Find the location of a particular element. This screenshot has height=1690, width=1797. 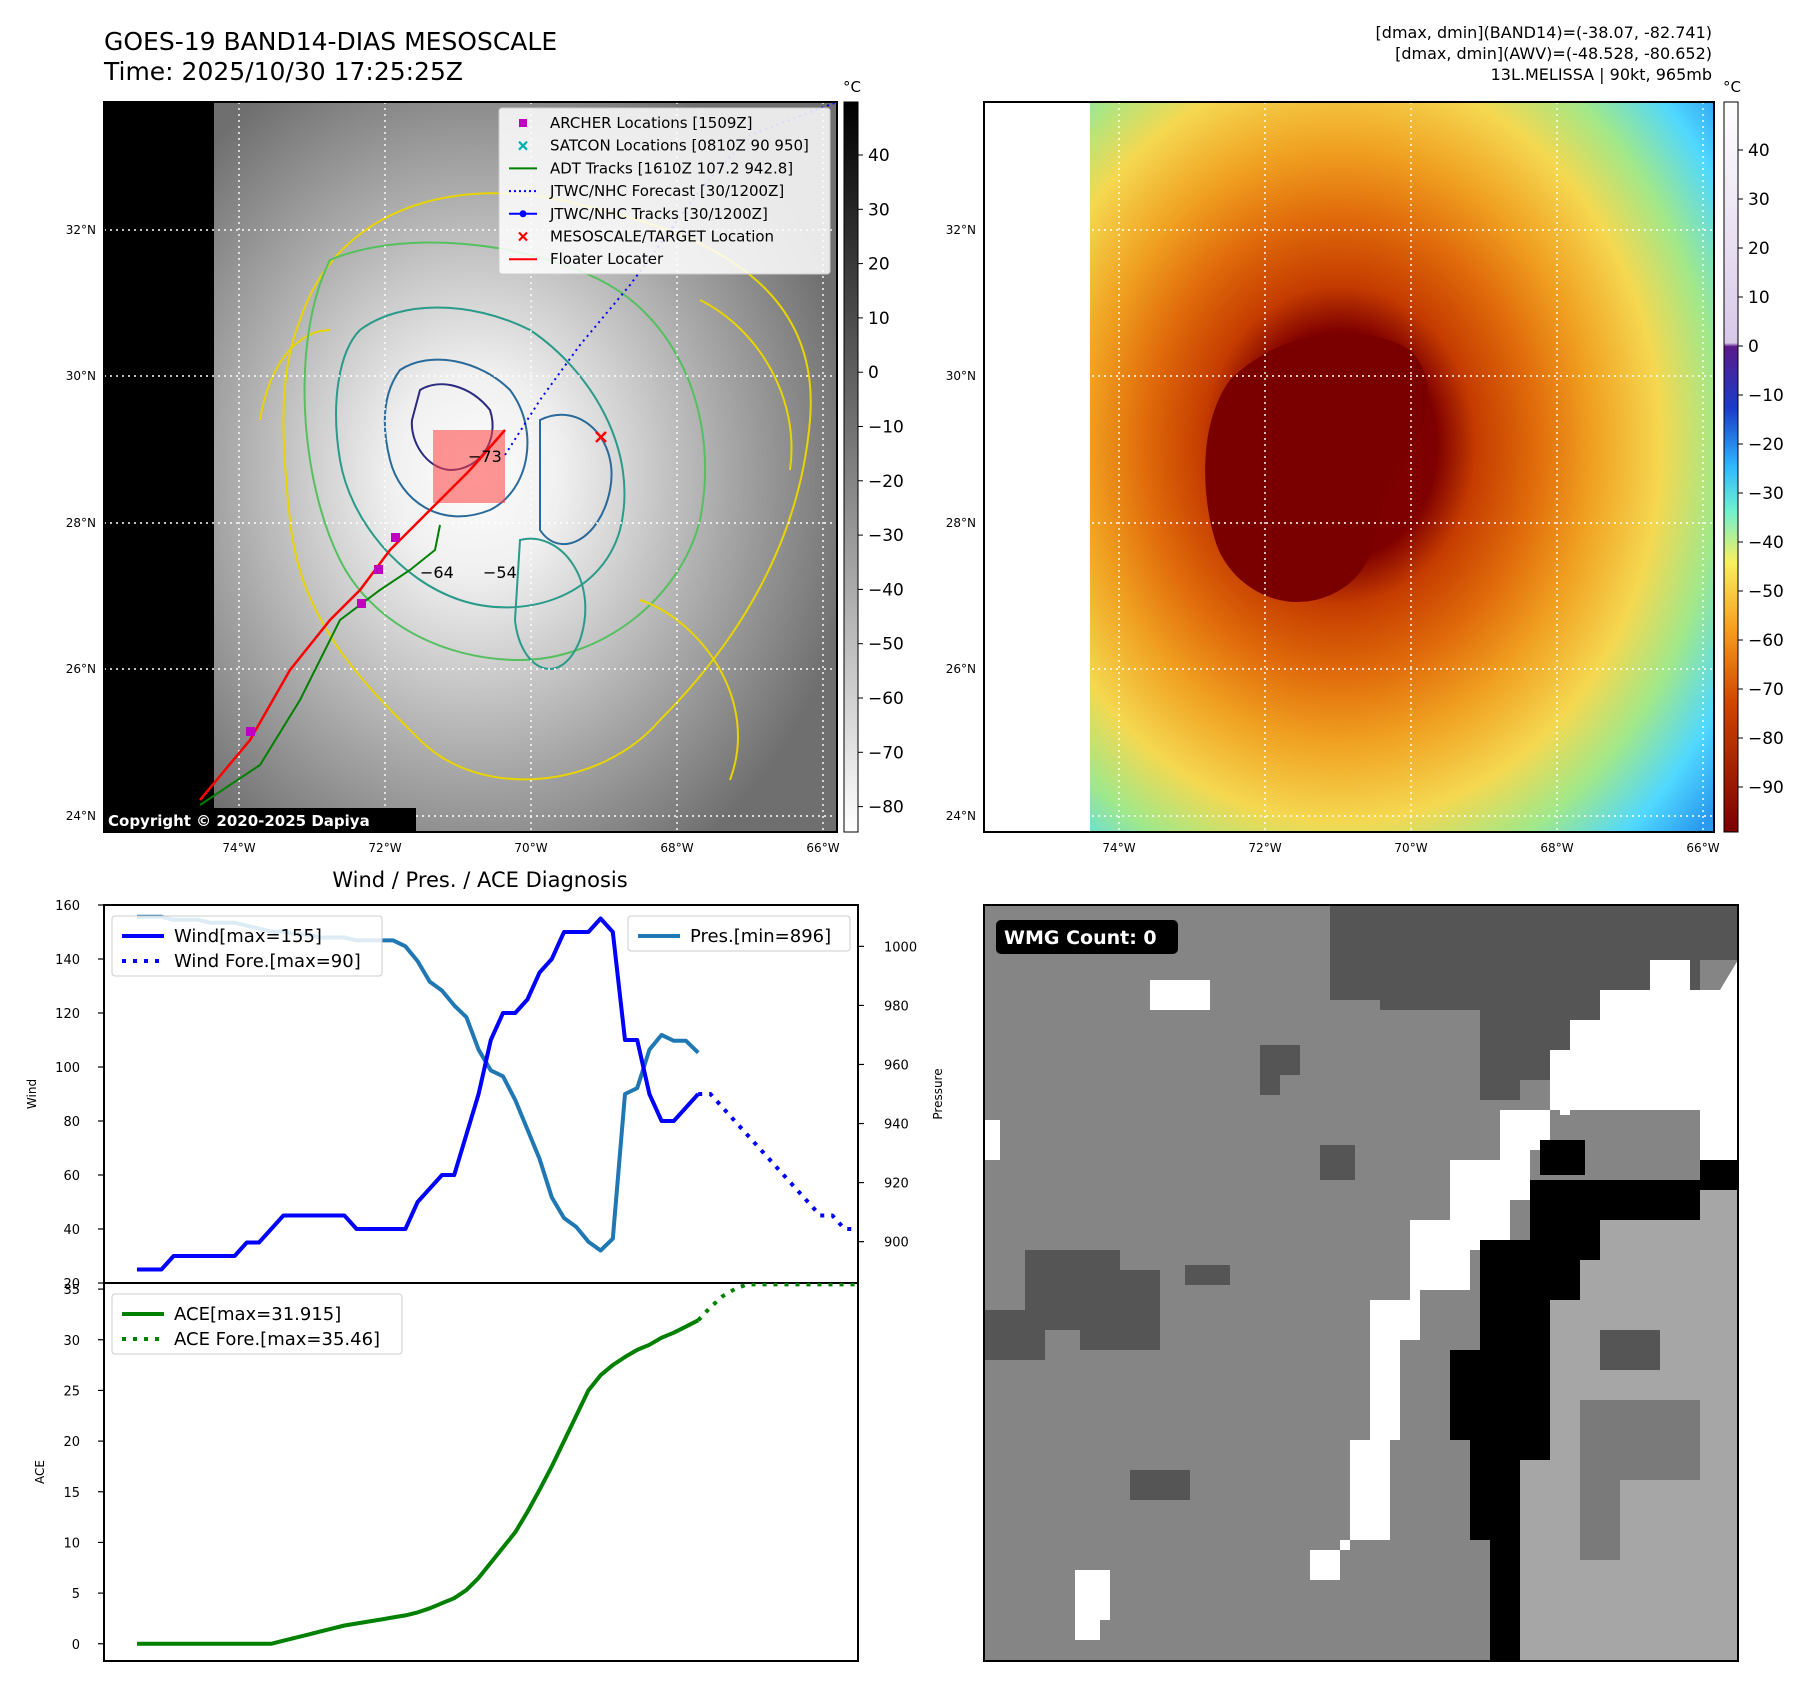

awv-lon-labels: 74°W 72°W 70°W 68°W 66°W is located at coordinates (1410, 848).